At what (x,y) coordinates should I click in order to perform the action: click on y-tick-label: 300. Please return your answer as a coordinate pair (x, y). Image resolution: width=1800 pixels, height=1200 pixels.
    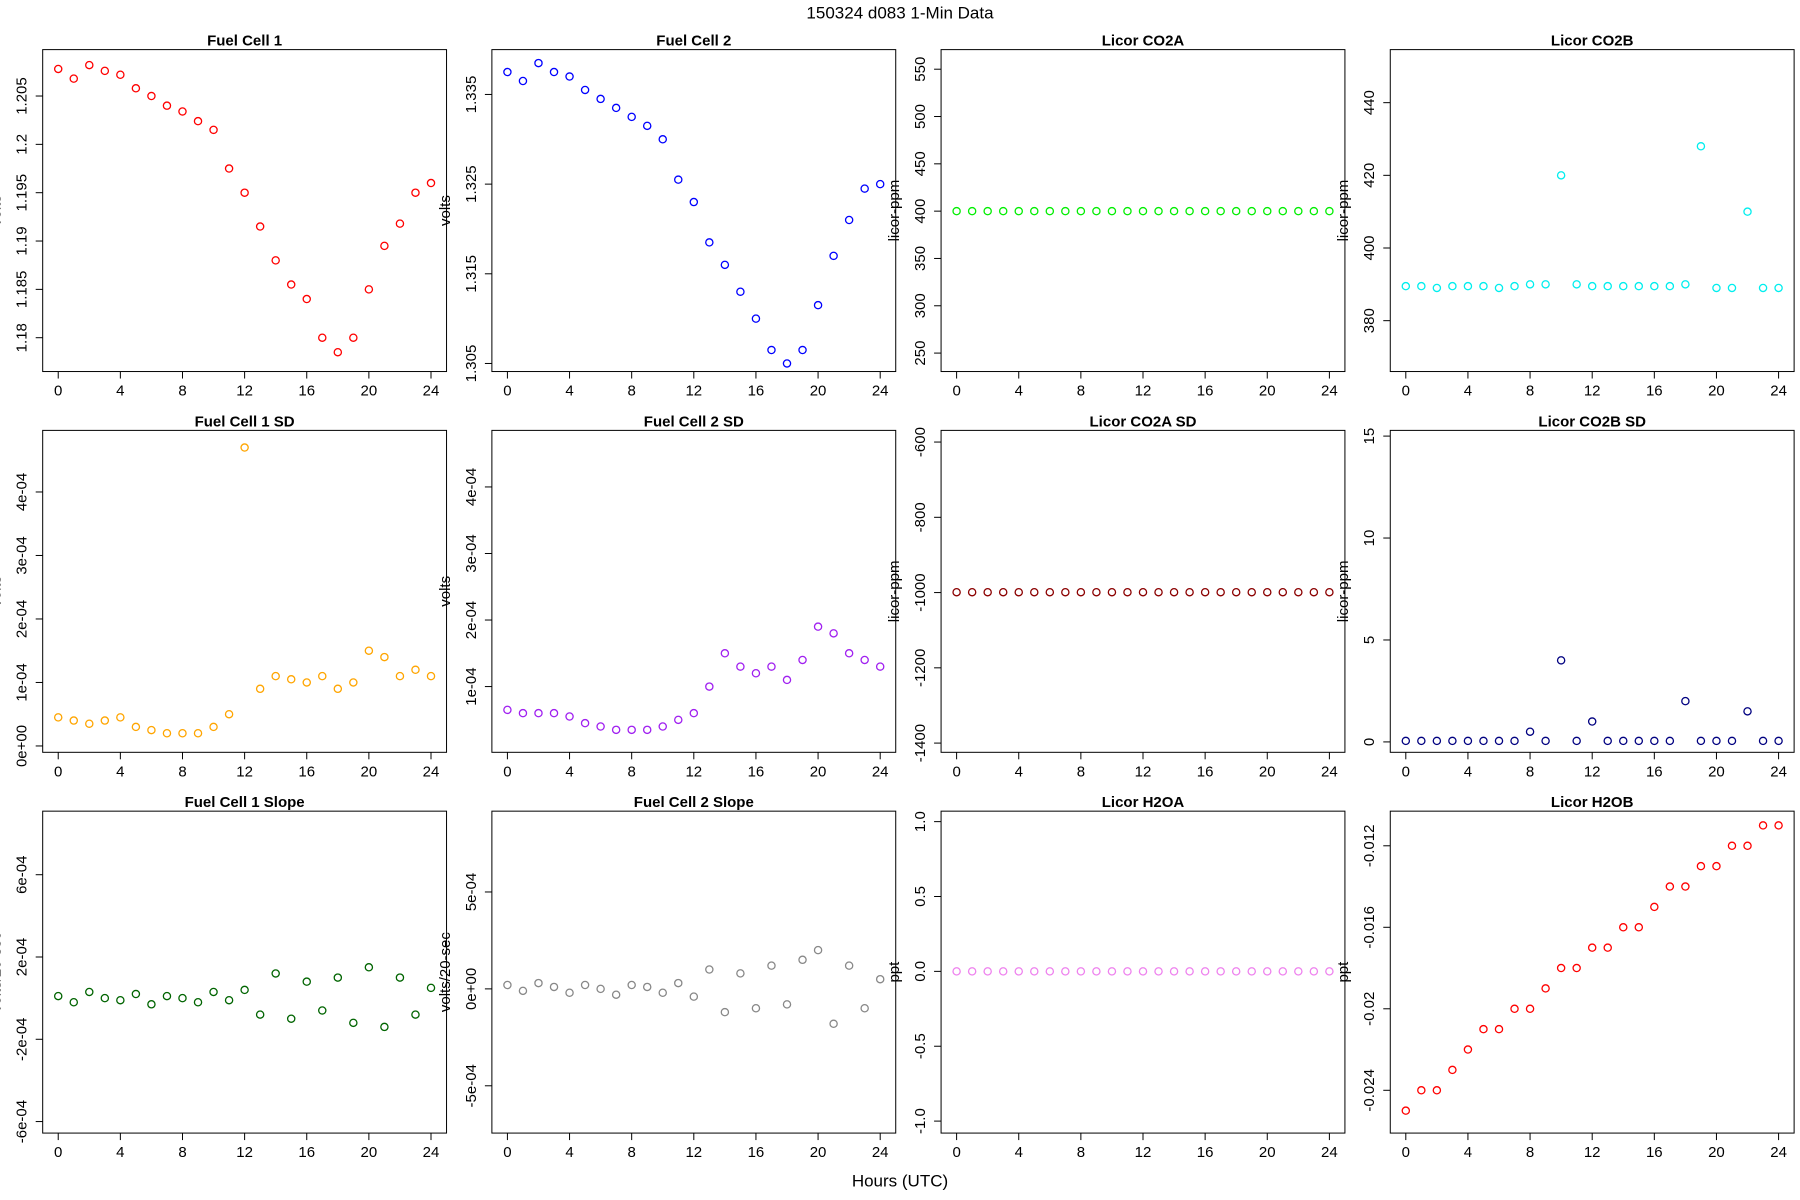
    Looking at the image, I should click on (920, 305).